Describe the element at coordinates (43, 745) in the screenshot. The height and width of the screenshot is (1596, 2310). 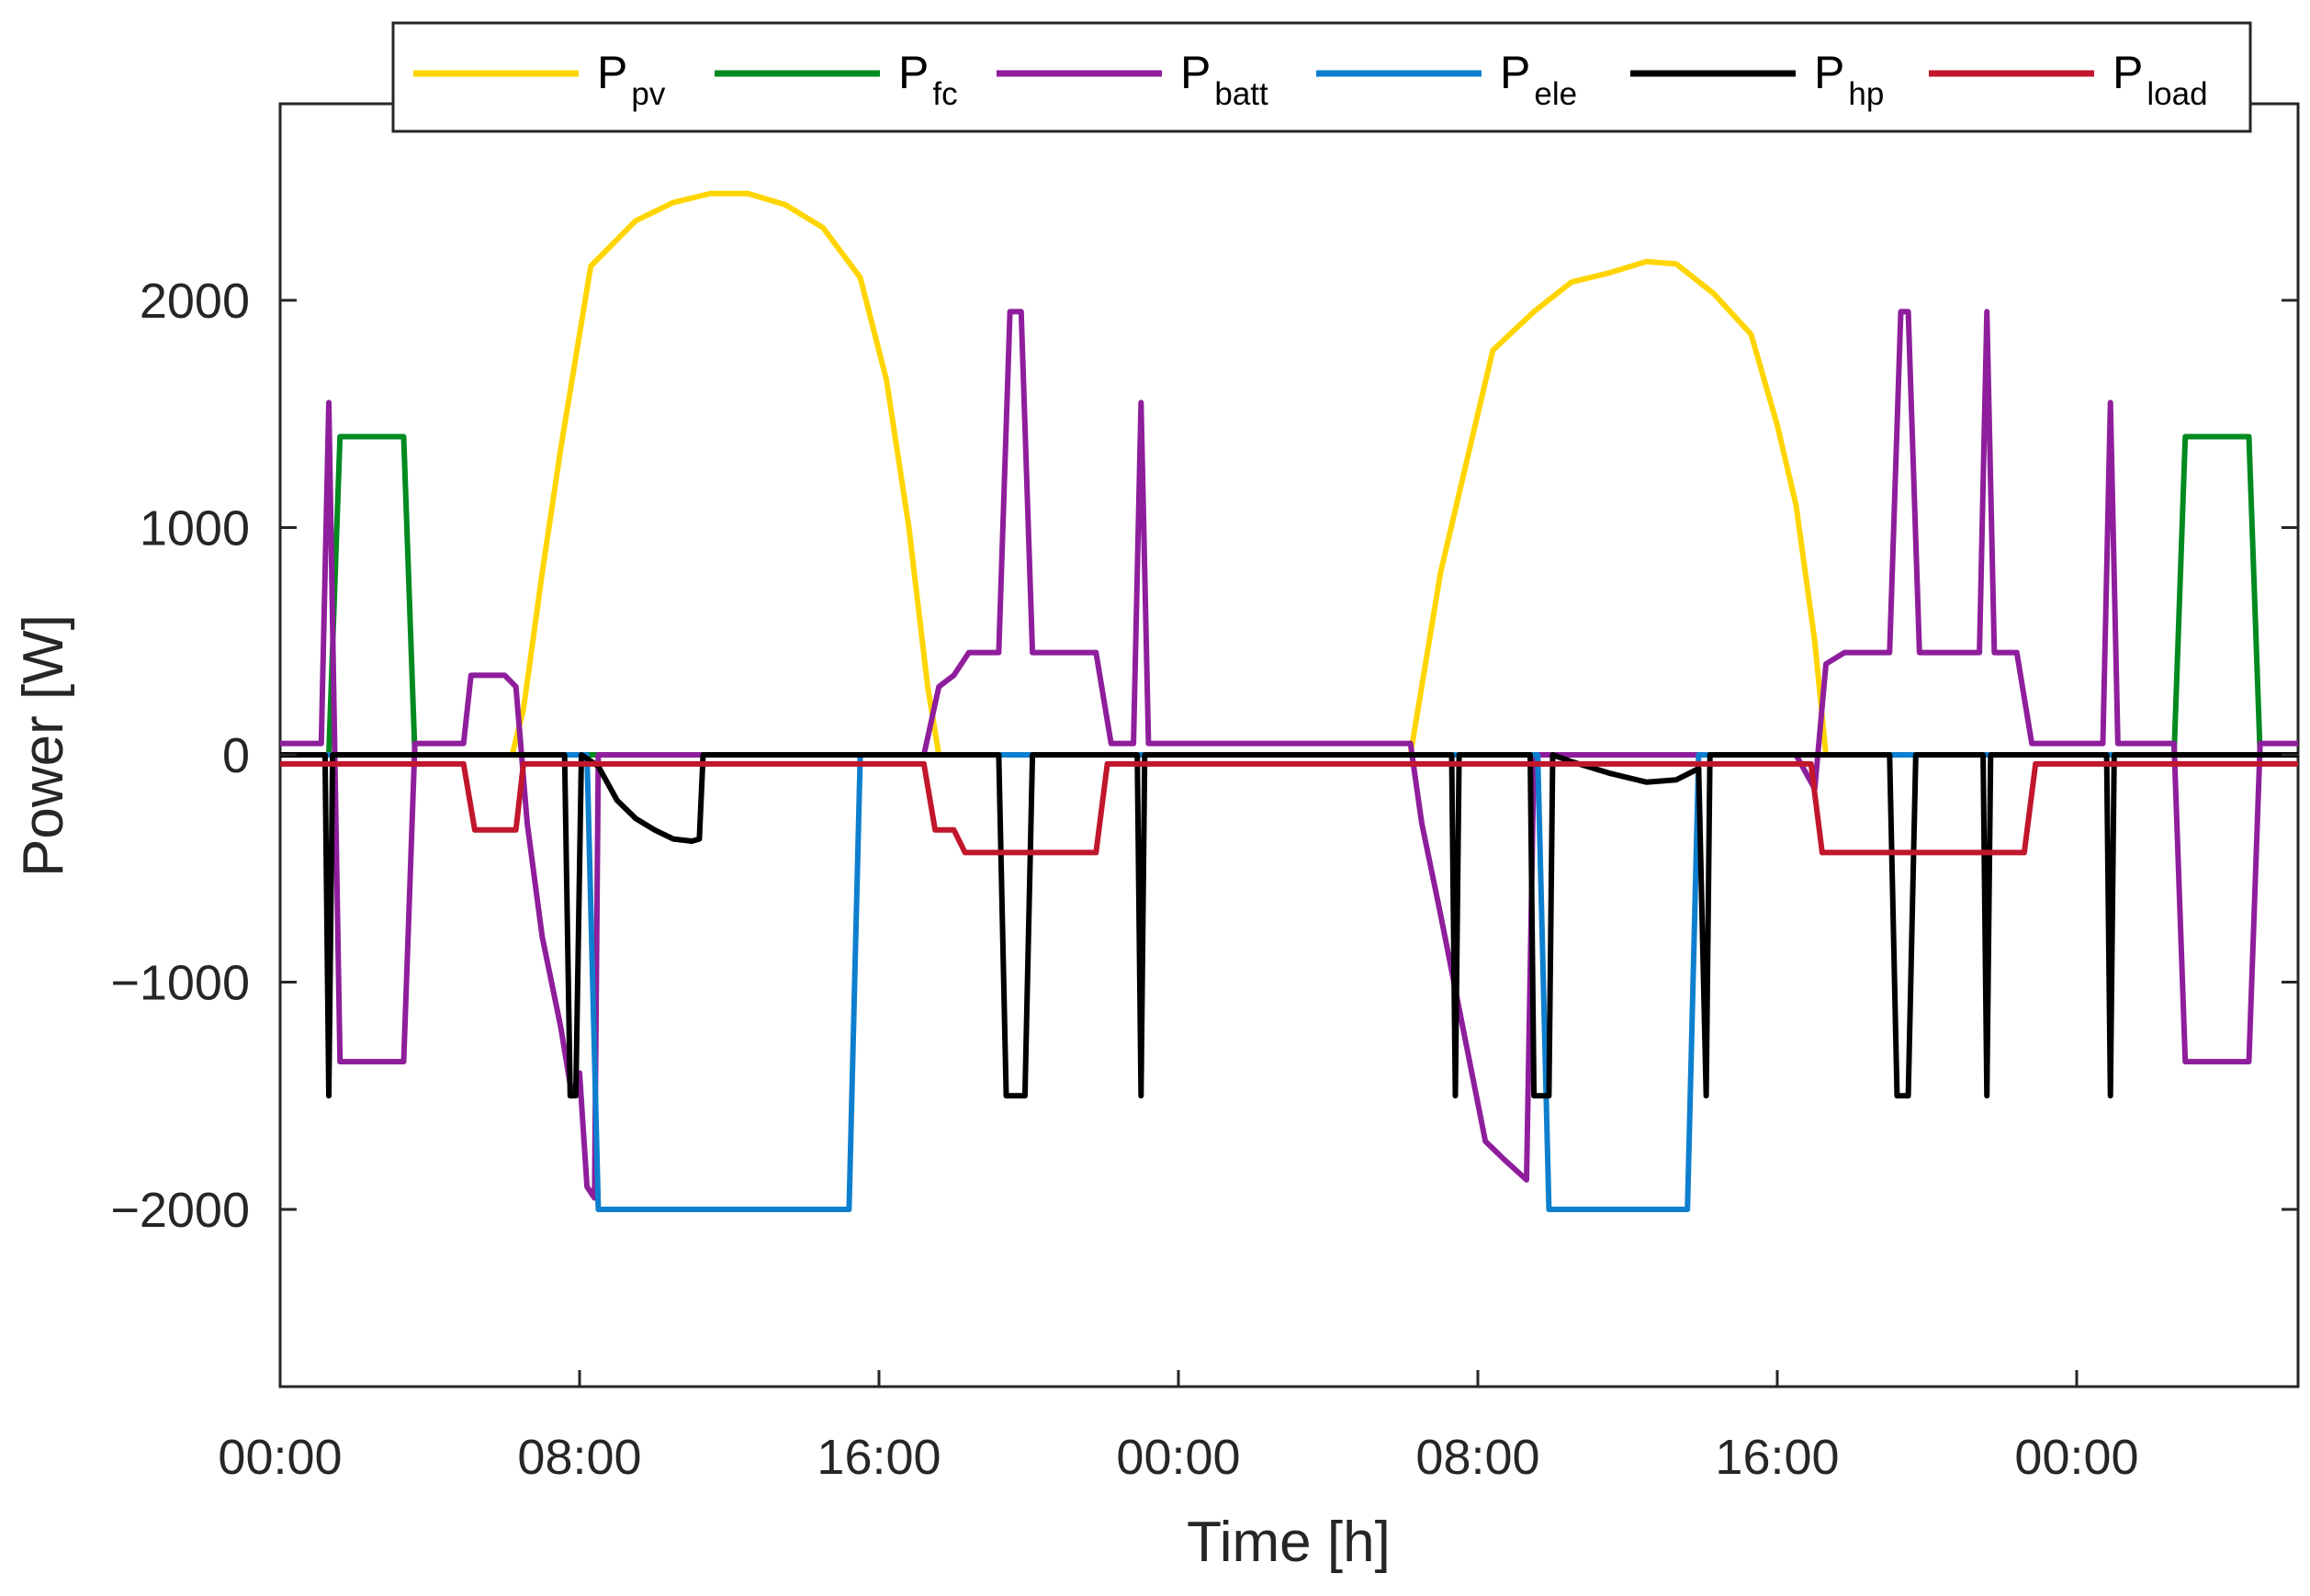
I see `y-axis-title: Power [W]` at that location.